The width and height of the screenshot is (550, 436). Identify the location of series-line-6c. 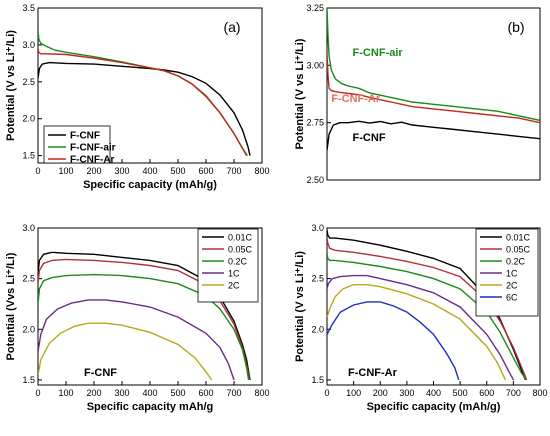
(393, 341).